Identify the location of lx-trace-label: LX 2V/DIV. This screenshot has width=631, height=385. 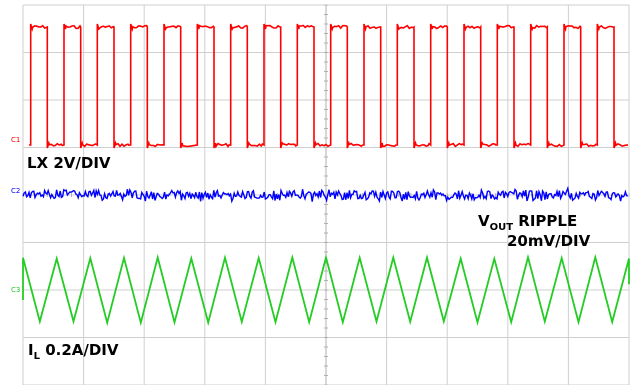
(69, 163).